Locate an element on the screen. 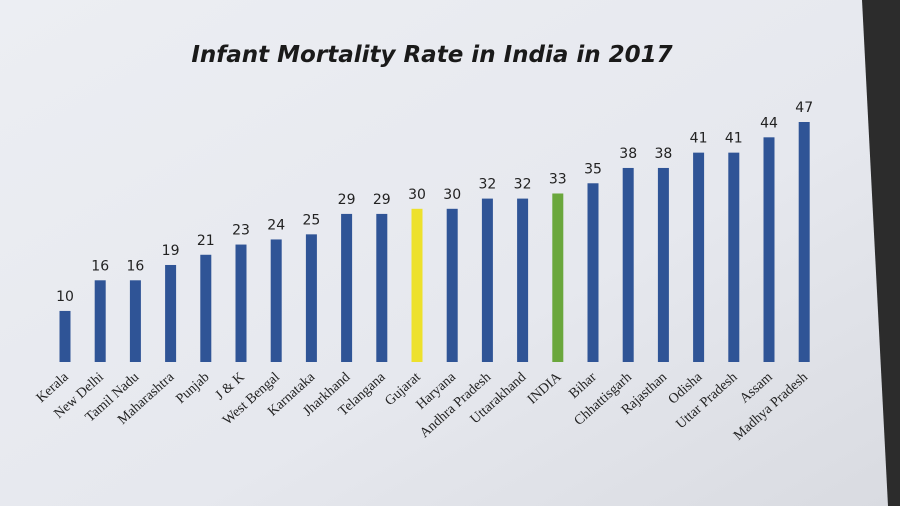  value-label: 23 is located at coordinates (241, 231).